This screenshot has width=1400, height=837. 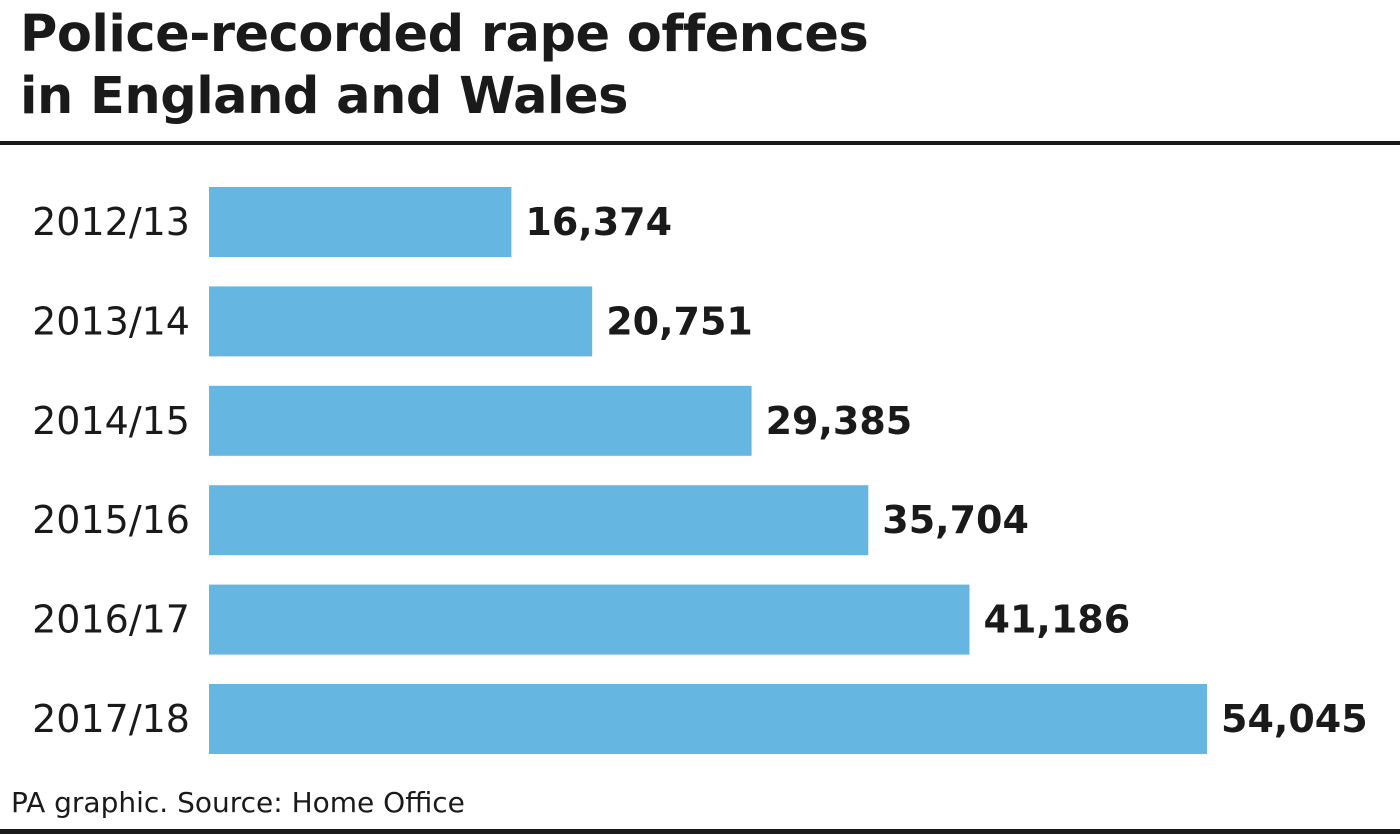 I want to click on value-label: 41,186, so click(x=1057, y=620).